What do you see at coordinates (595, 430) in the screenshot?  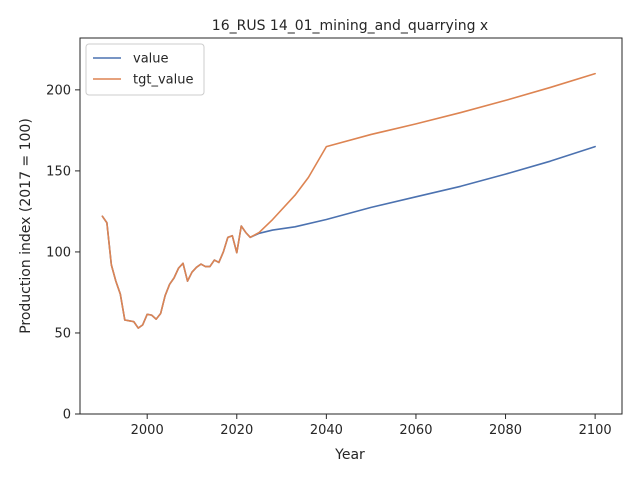 I see `x-tick-label: 2100` at bounding box center [595, 430].